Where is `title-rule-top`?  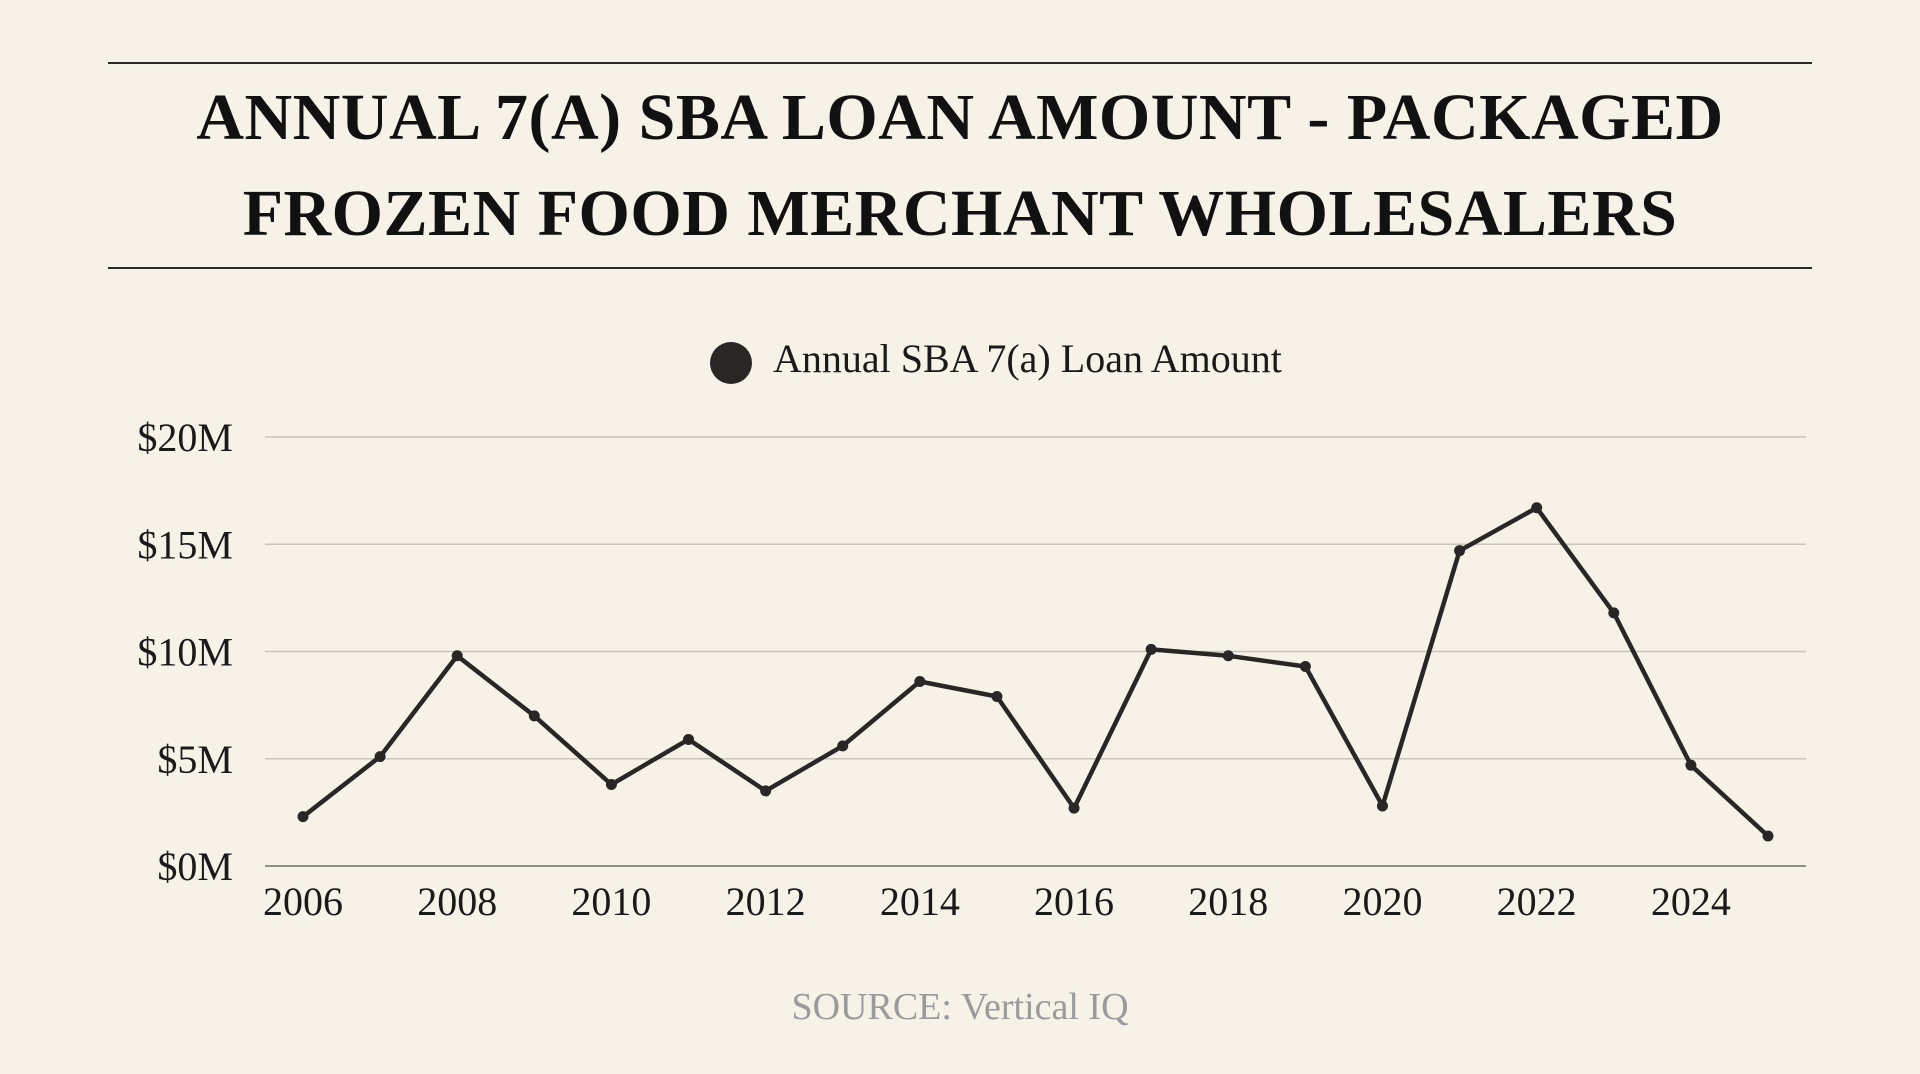
title-rule-top is located at coordinates (960, 63).